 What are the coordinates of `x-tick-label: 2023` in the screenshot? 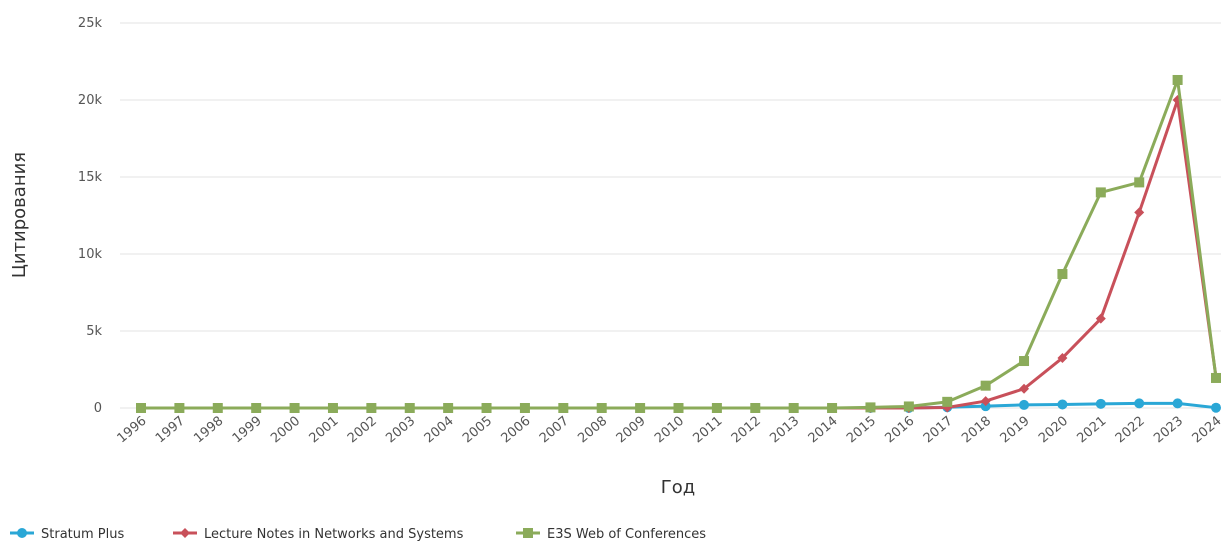 It's located at (1168, 430).